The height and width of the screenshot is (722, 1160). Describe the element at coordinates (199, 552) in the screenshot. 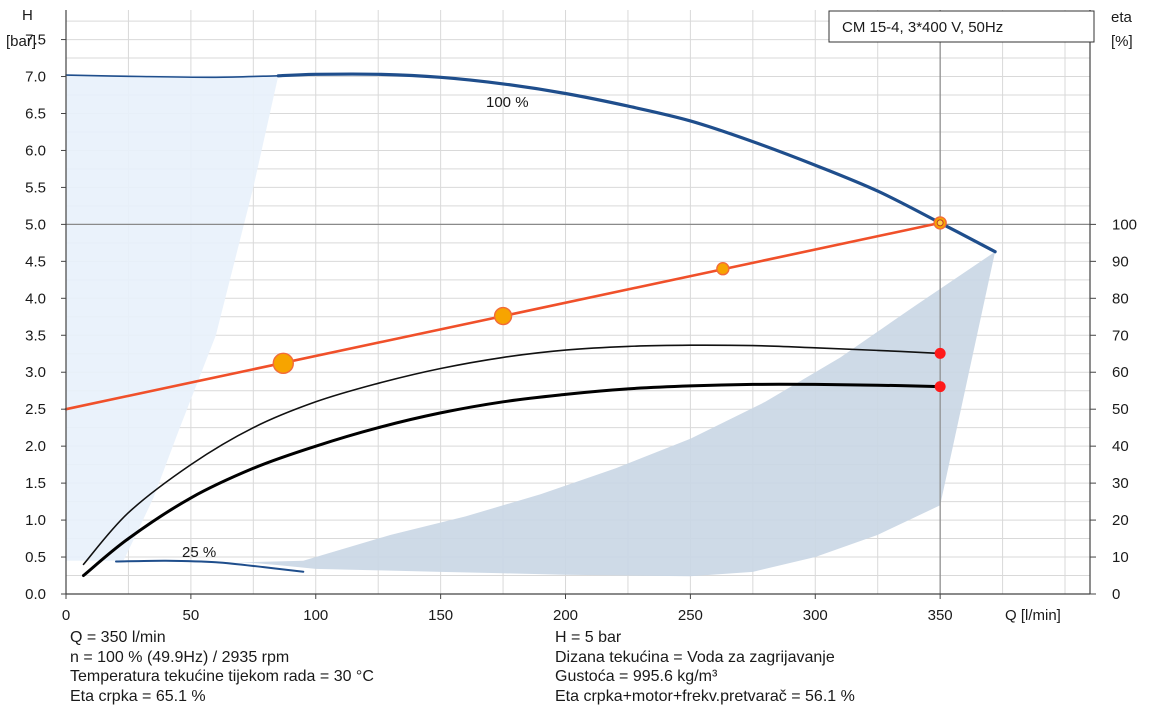

I see `speed-label-min: 25 %` at that location.